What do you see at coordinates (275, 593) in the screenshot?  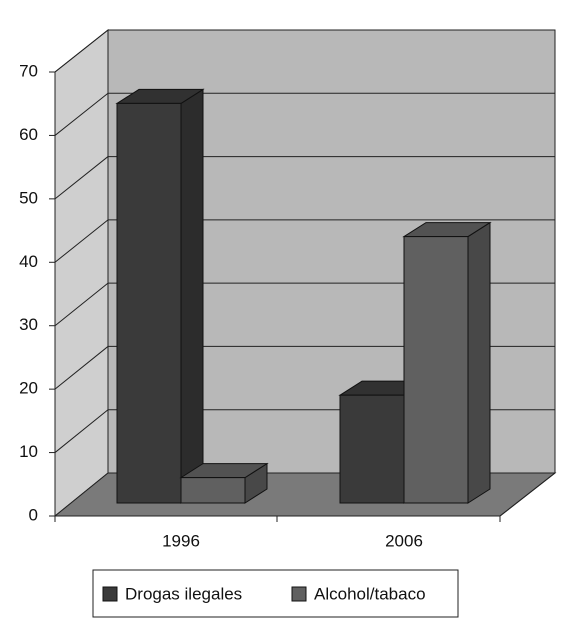 I see `legend` at bounding box center [275, 593].